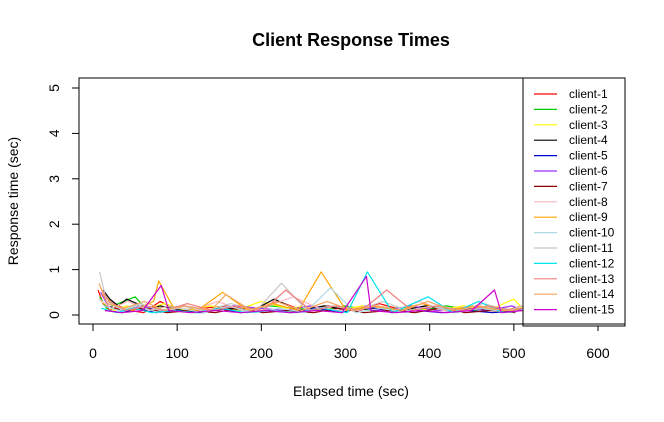 Image resolution: width=664 pixels, height=422 pixels. What do you see at coordinates (588, 109) in the screenshot?
I see `legend-label: client-2` at bounding box center [588, 109].